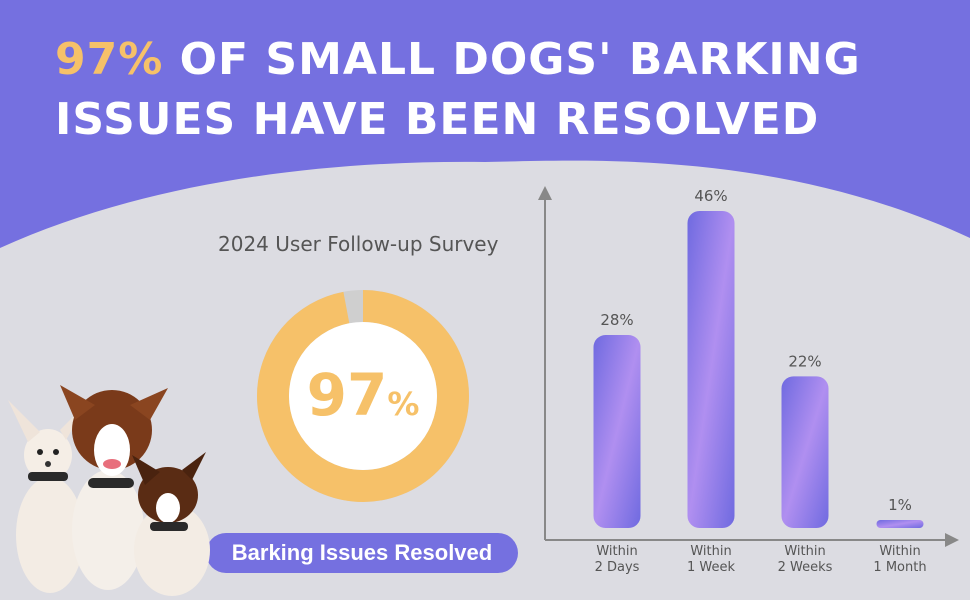 Image resolution: width=970 pixels, height=600 pixels. Describe the element at coordinates (617, 567) in the screenshot. I see `category-label-0-1: 2 Days` at that location.